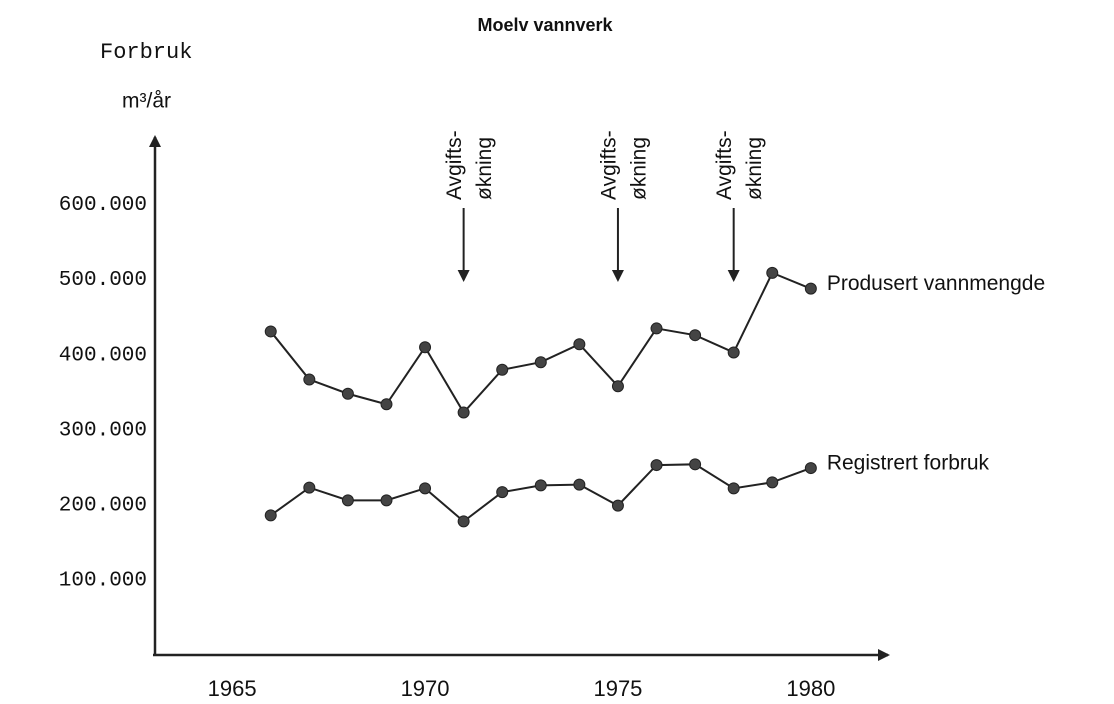 The height and width of the screenshot is (704, 1114). What do you see at coordinates (545, 25) in the screenshot?
I see `chart-title: Moelv vannverk` at bounding box center [545, 25].